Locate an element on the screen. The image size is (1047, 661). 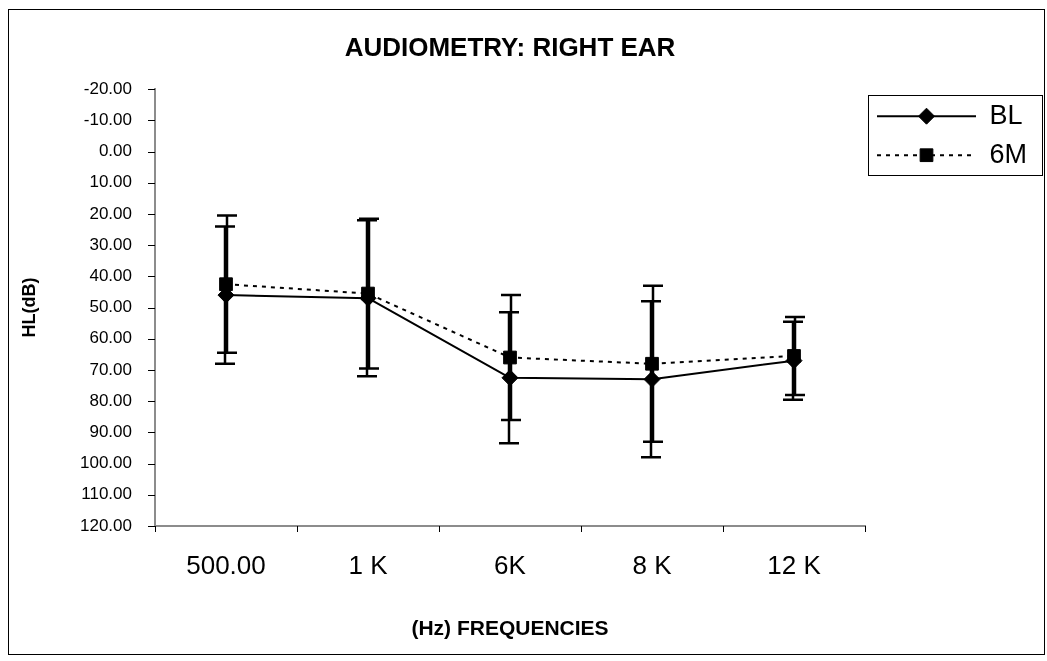
y-tick-label: 100.00 is located at coordinates (106, 463).